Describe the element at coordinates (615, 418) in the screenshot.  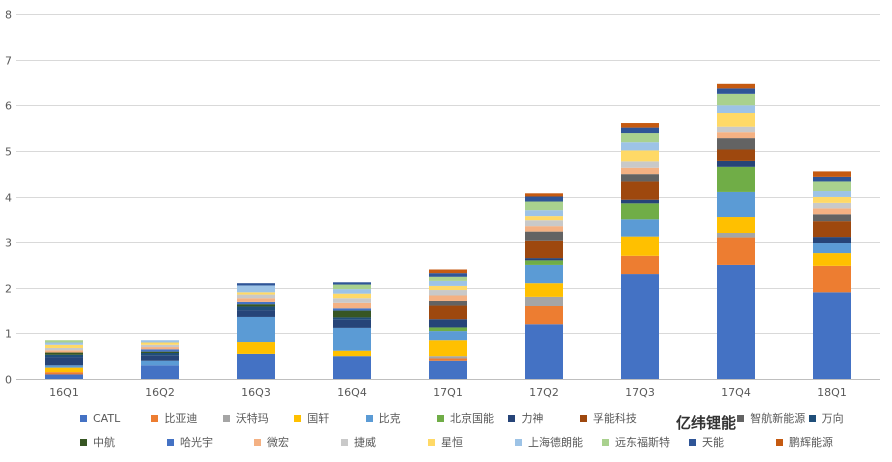
I see `legend-item: 孚能科技` at that location.